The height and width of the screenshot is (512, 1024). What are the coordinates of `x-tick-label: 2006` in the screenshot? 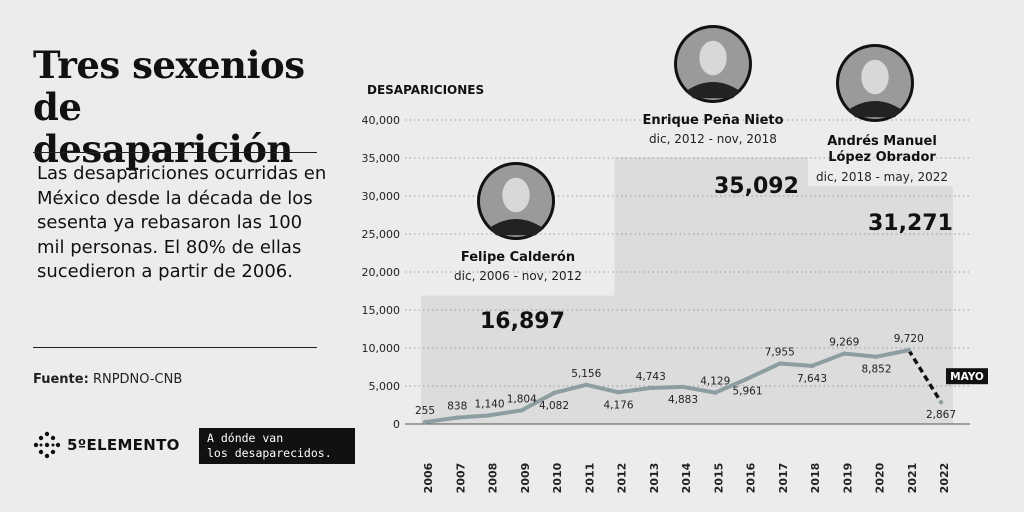 It's located at (428, 477).